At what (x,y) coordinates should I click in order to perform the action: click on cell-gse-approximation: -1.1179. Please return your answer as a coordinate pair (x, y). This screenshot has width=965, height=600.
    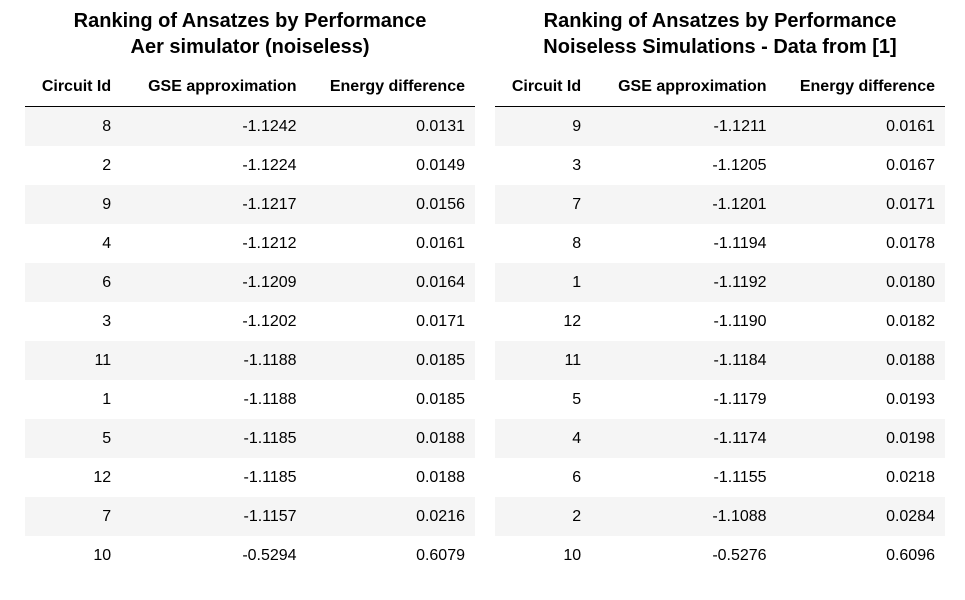
    Looking at the image, I should click on (684, 399).